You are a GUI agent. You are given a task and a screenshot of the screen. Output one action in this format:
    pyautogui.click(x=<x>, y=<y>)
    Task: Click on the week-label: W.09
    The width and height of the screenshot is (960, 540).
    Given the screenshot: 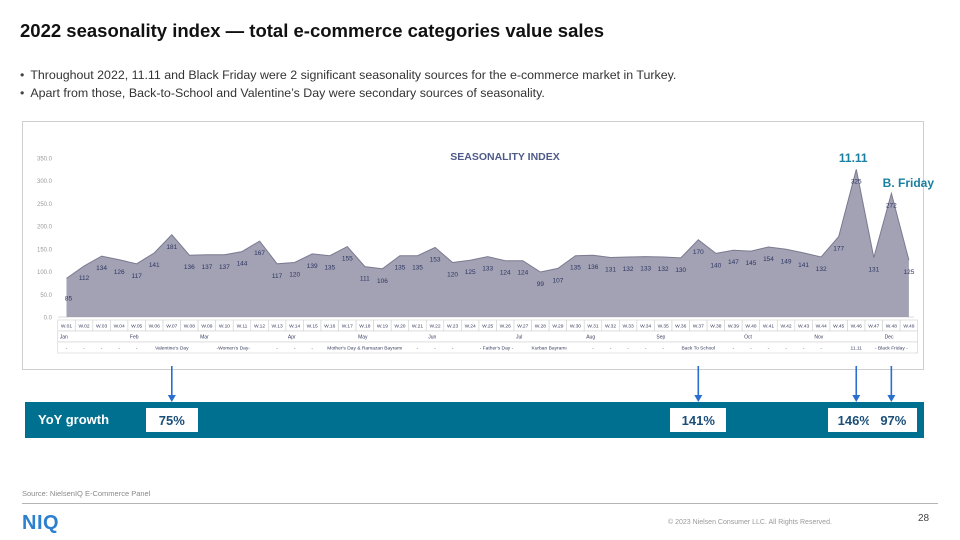 What is the action you would take?
    pyautogui.click(x=206, y=327)
    